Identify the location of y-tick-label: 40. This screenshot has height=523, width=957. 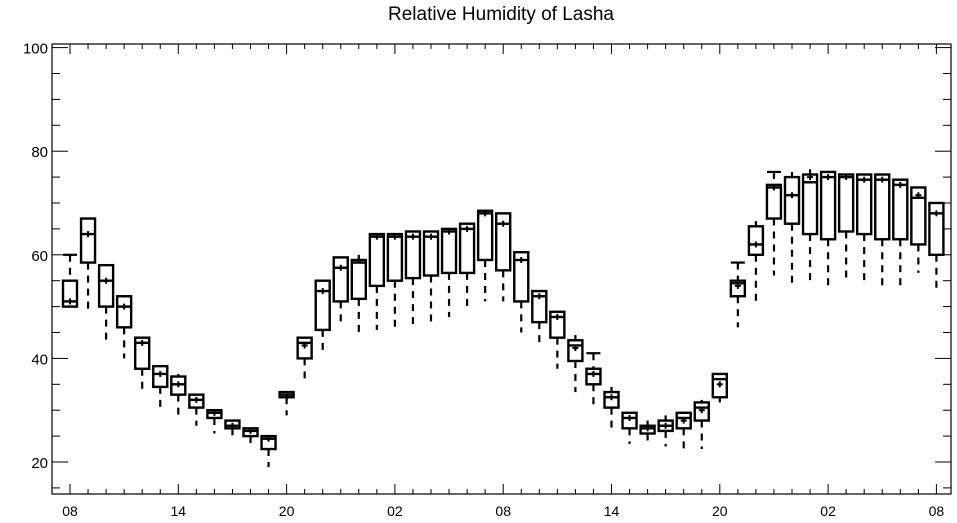
(39, 359).